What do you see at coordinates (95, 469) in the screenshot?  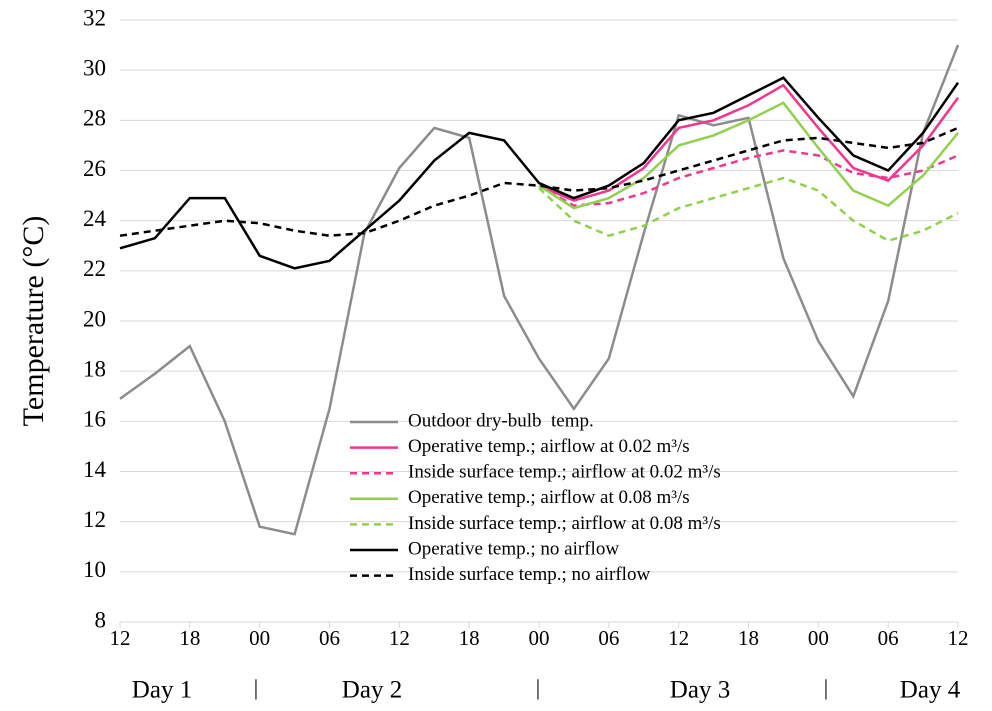 I see `y-tick-label: 14` at bounding box center [95, 469].